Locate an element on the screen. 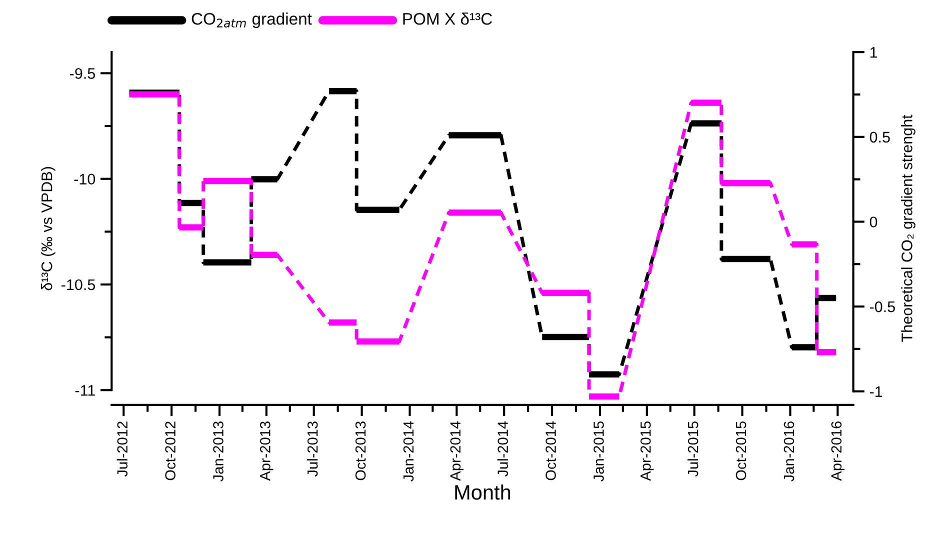 Image resolution: width=946 pixels, height=537 pixels. y2-tick-label: 1 is located at coordinates (874, 52).